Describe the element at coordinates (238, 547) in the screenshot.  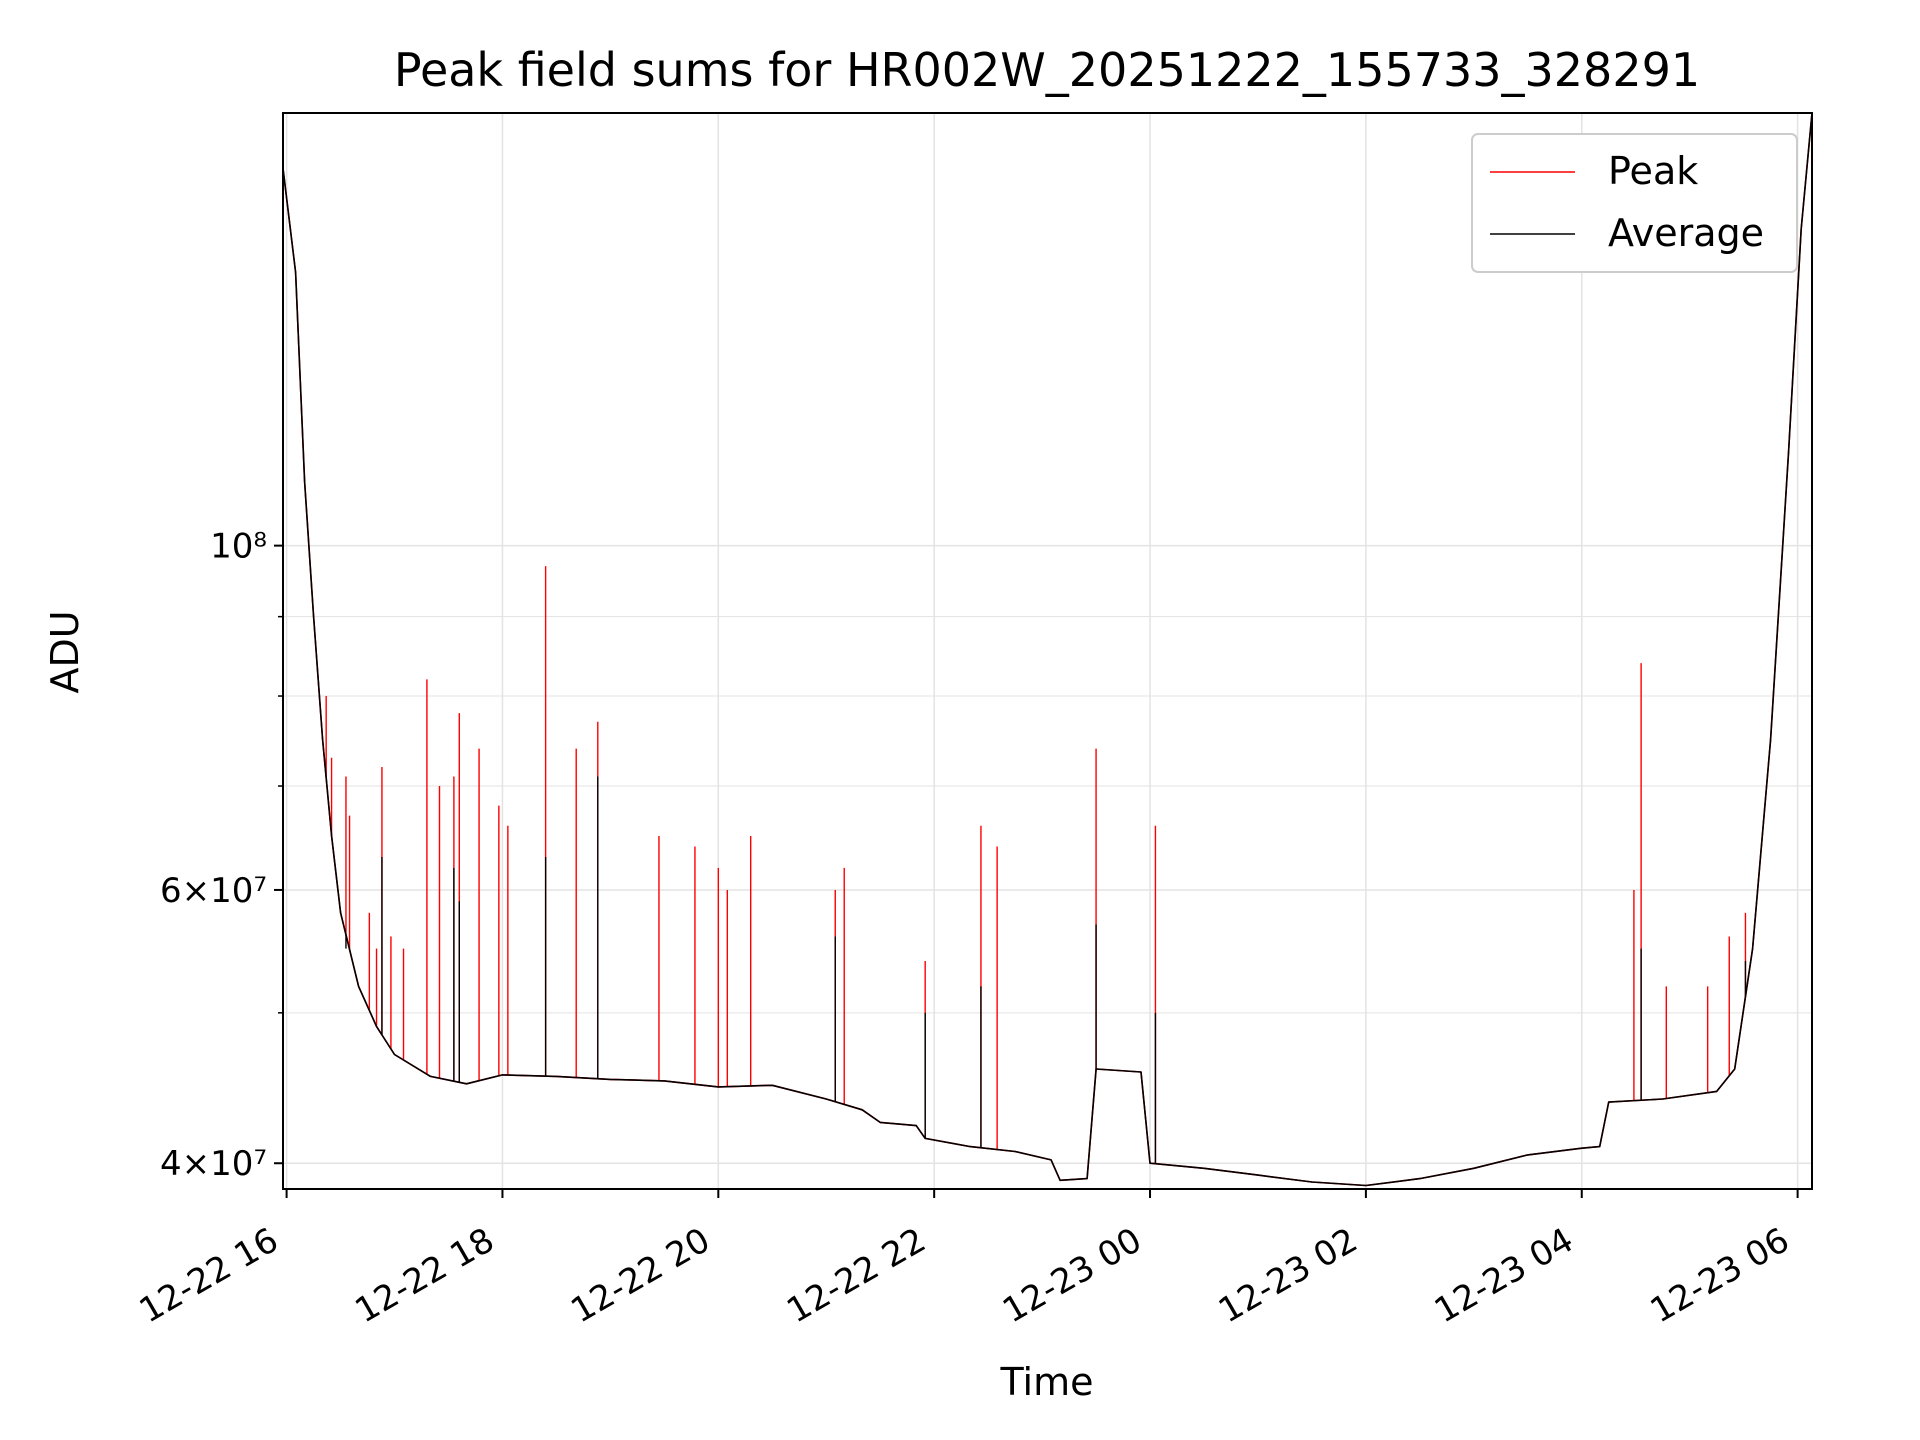
I see `y-tick-label: 10⁸` at that location.